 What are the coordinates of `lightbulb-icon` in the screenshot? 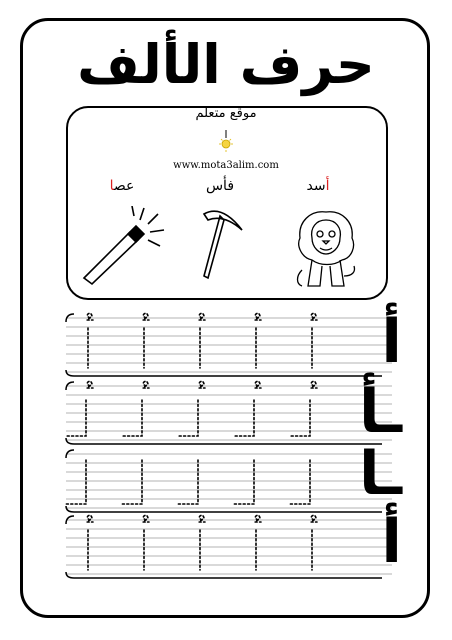 It's located at (226, 141).